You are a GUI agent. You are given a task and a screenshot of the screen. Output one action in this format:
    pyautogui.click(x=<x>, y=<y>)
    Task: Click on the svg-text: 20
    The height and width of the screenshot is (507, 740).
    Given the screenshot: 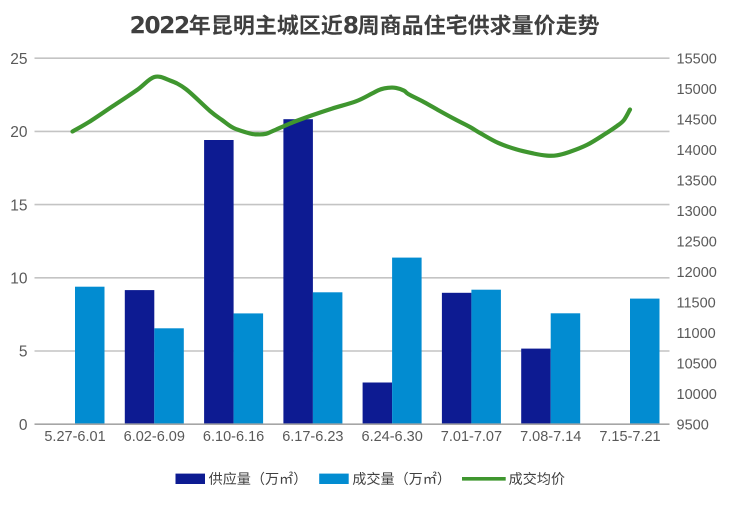 What is the action you would take?
    pyautogui.click(x=19, y=132)
    